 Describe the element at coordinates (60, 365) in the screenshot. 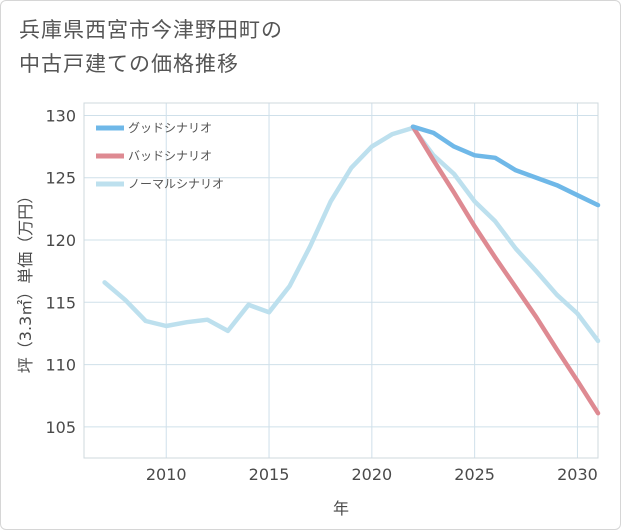

I see `y-tick-label: 110` at that location.